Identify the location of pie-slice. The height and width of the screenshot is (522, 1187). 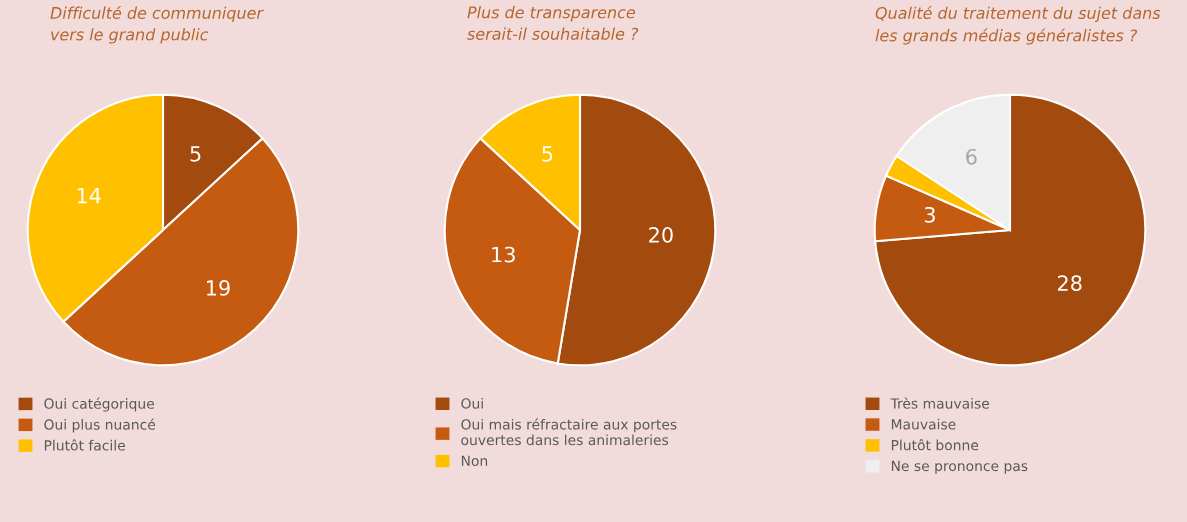
(1010, 230).